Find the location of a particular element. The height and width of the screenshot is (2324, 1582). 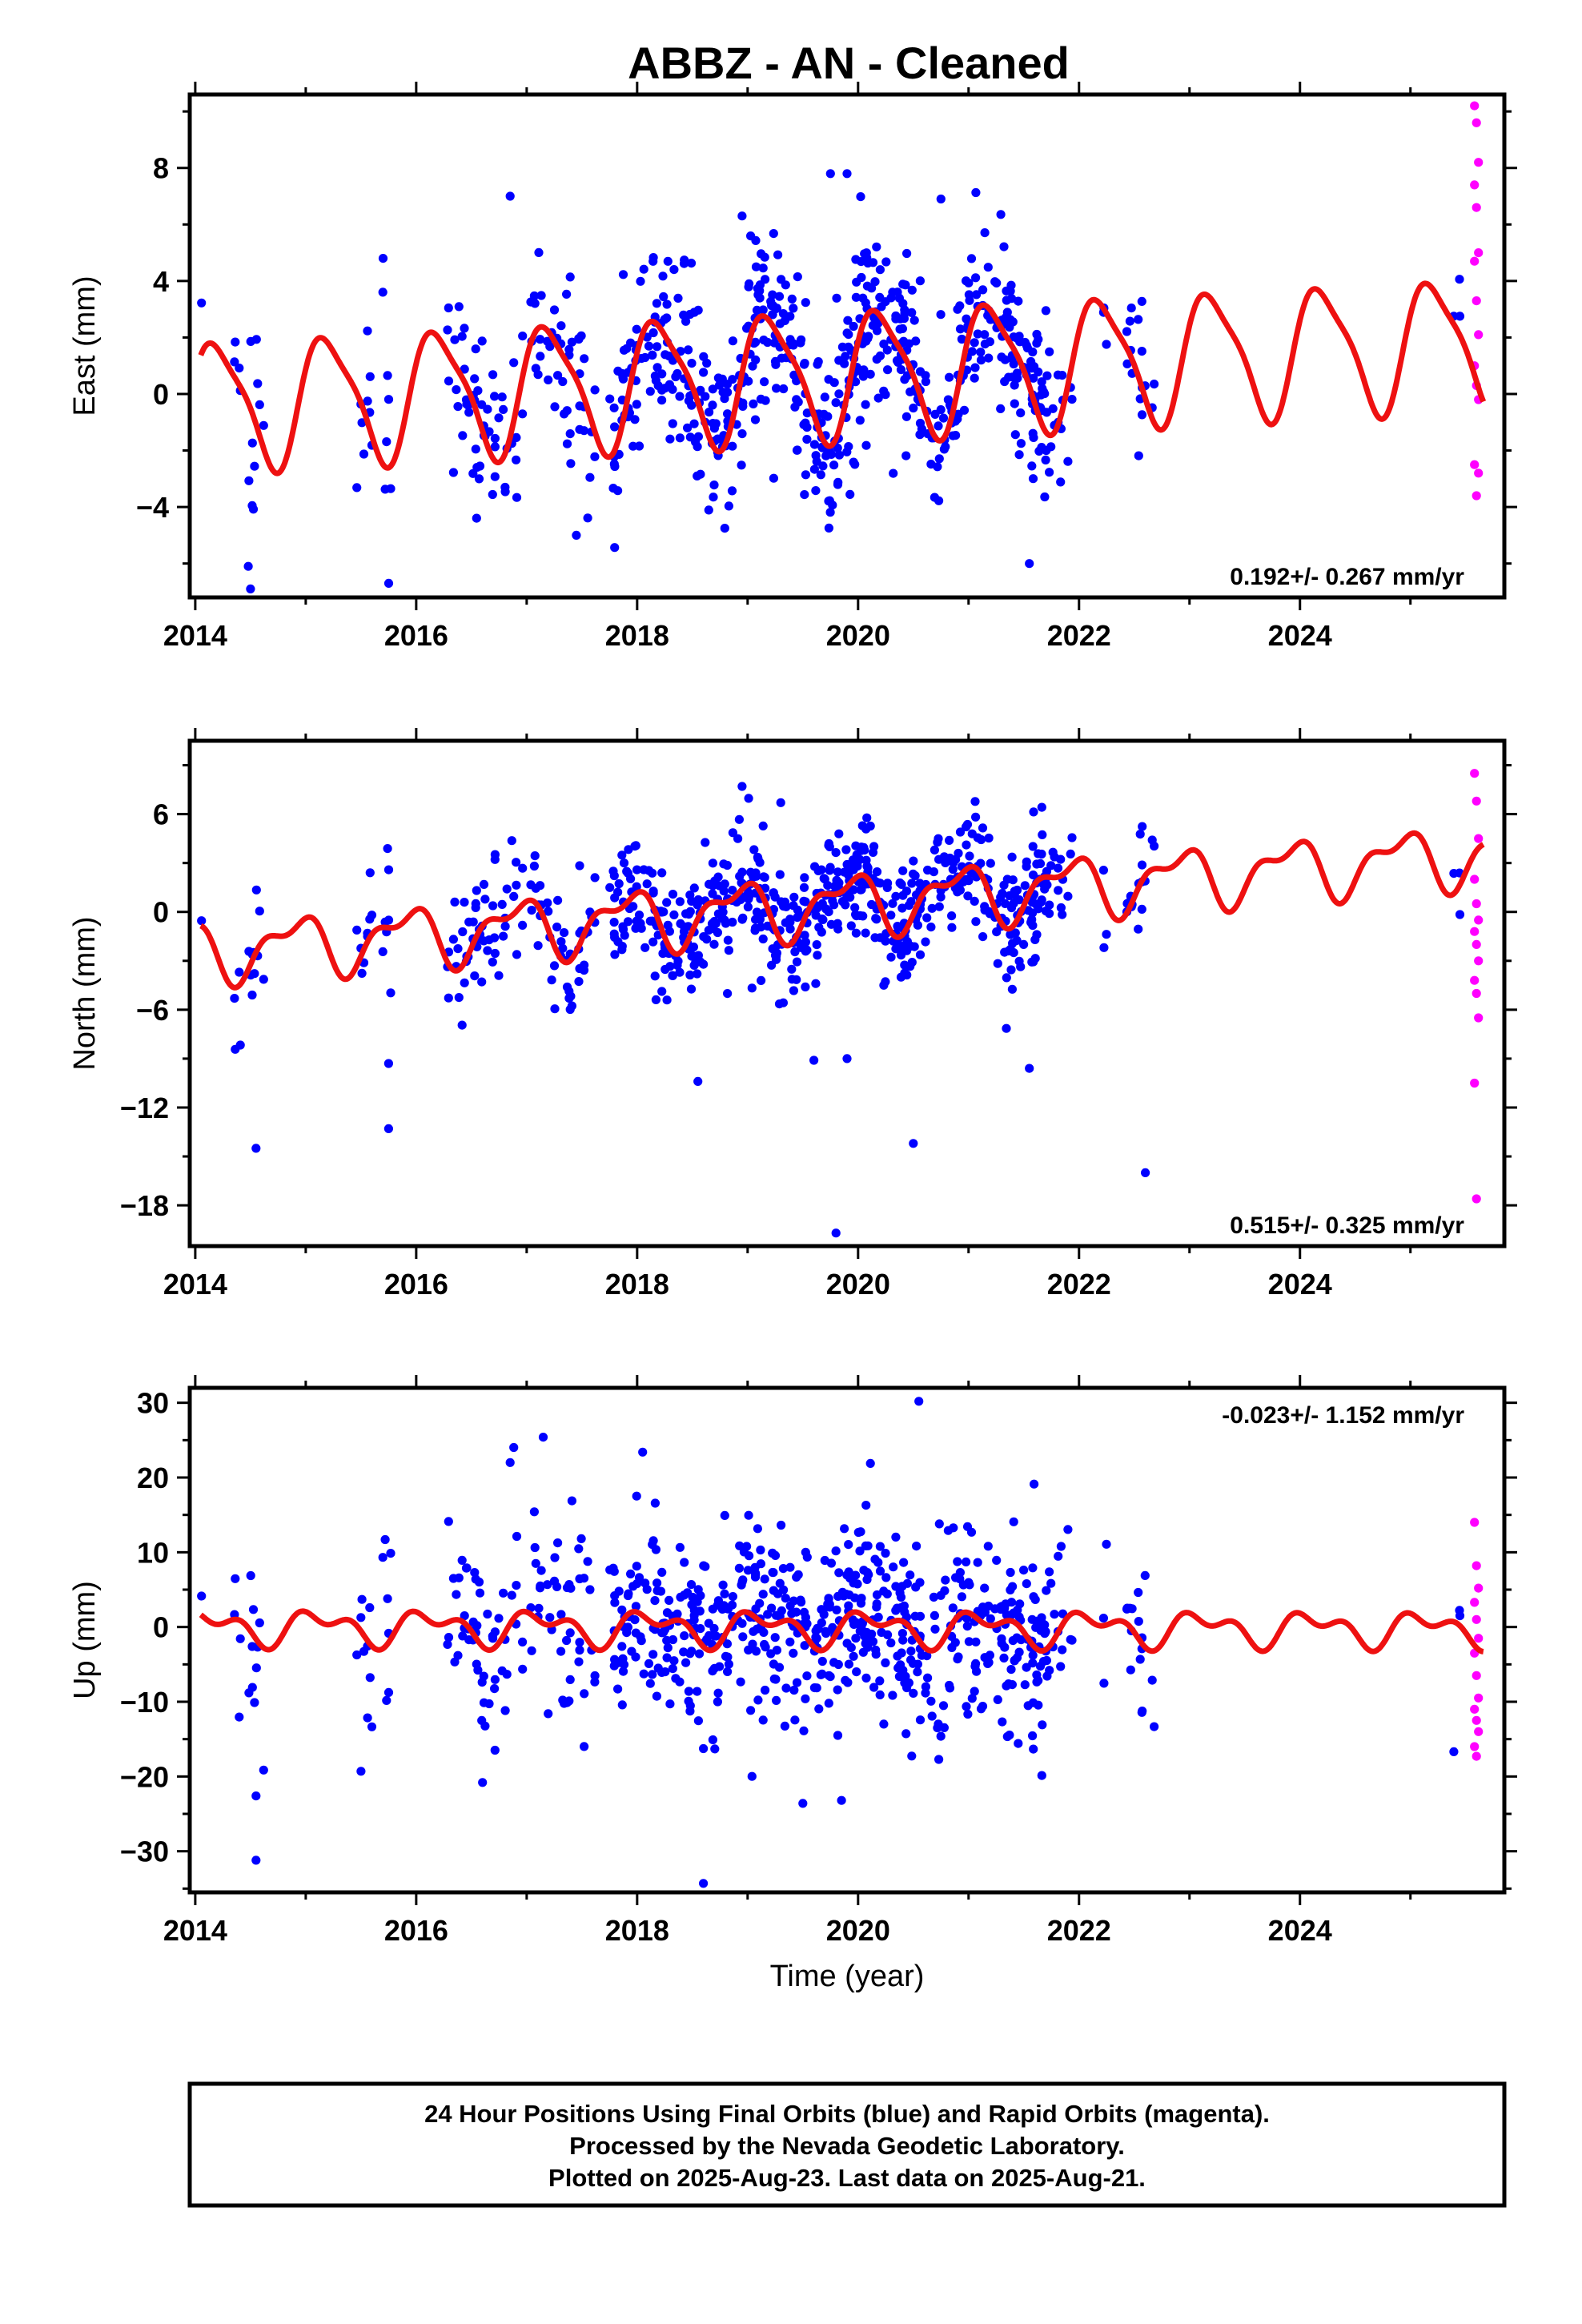

north-outlier-point is located at coordinates (814, 1060).